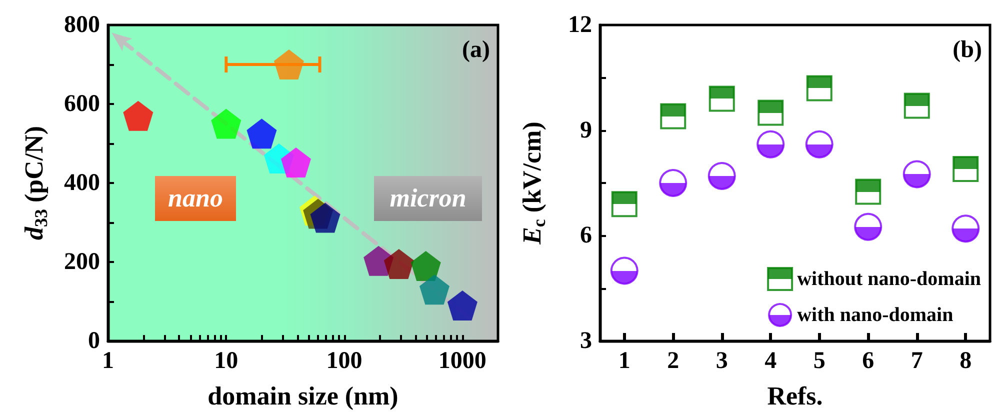 This screenshot has height=414, width=992. What do you see at coordinates (476, 50) in the screenshot?
I see `annotation: (a)` at bounding box center [476, 50].